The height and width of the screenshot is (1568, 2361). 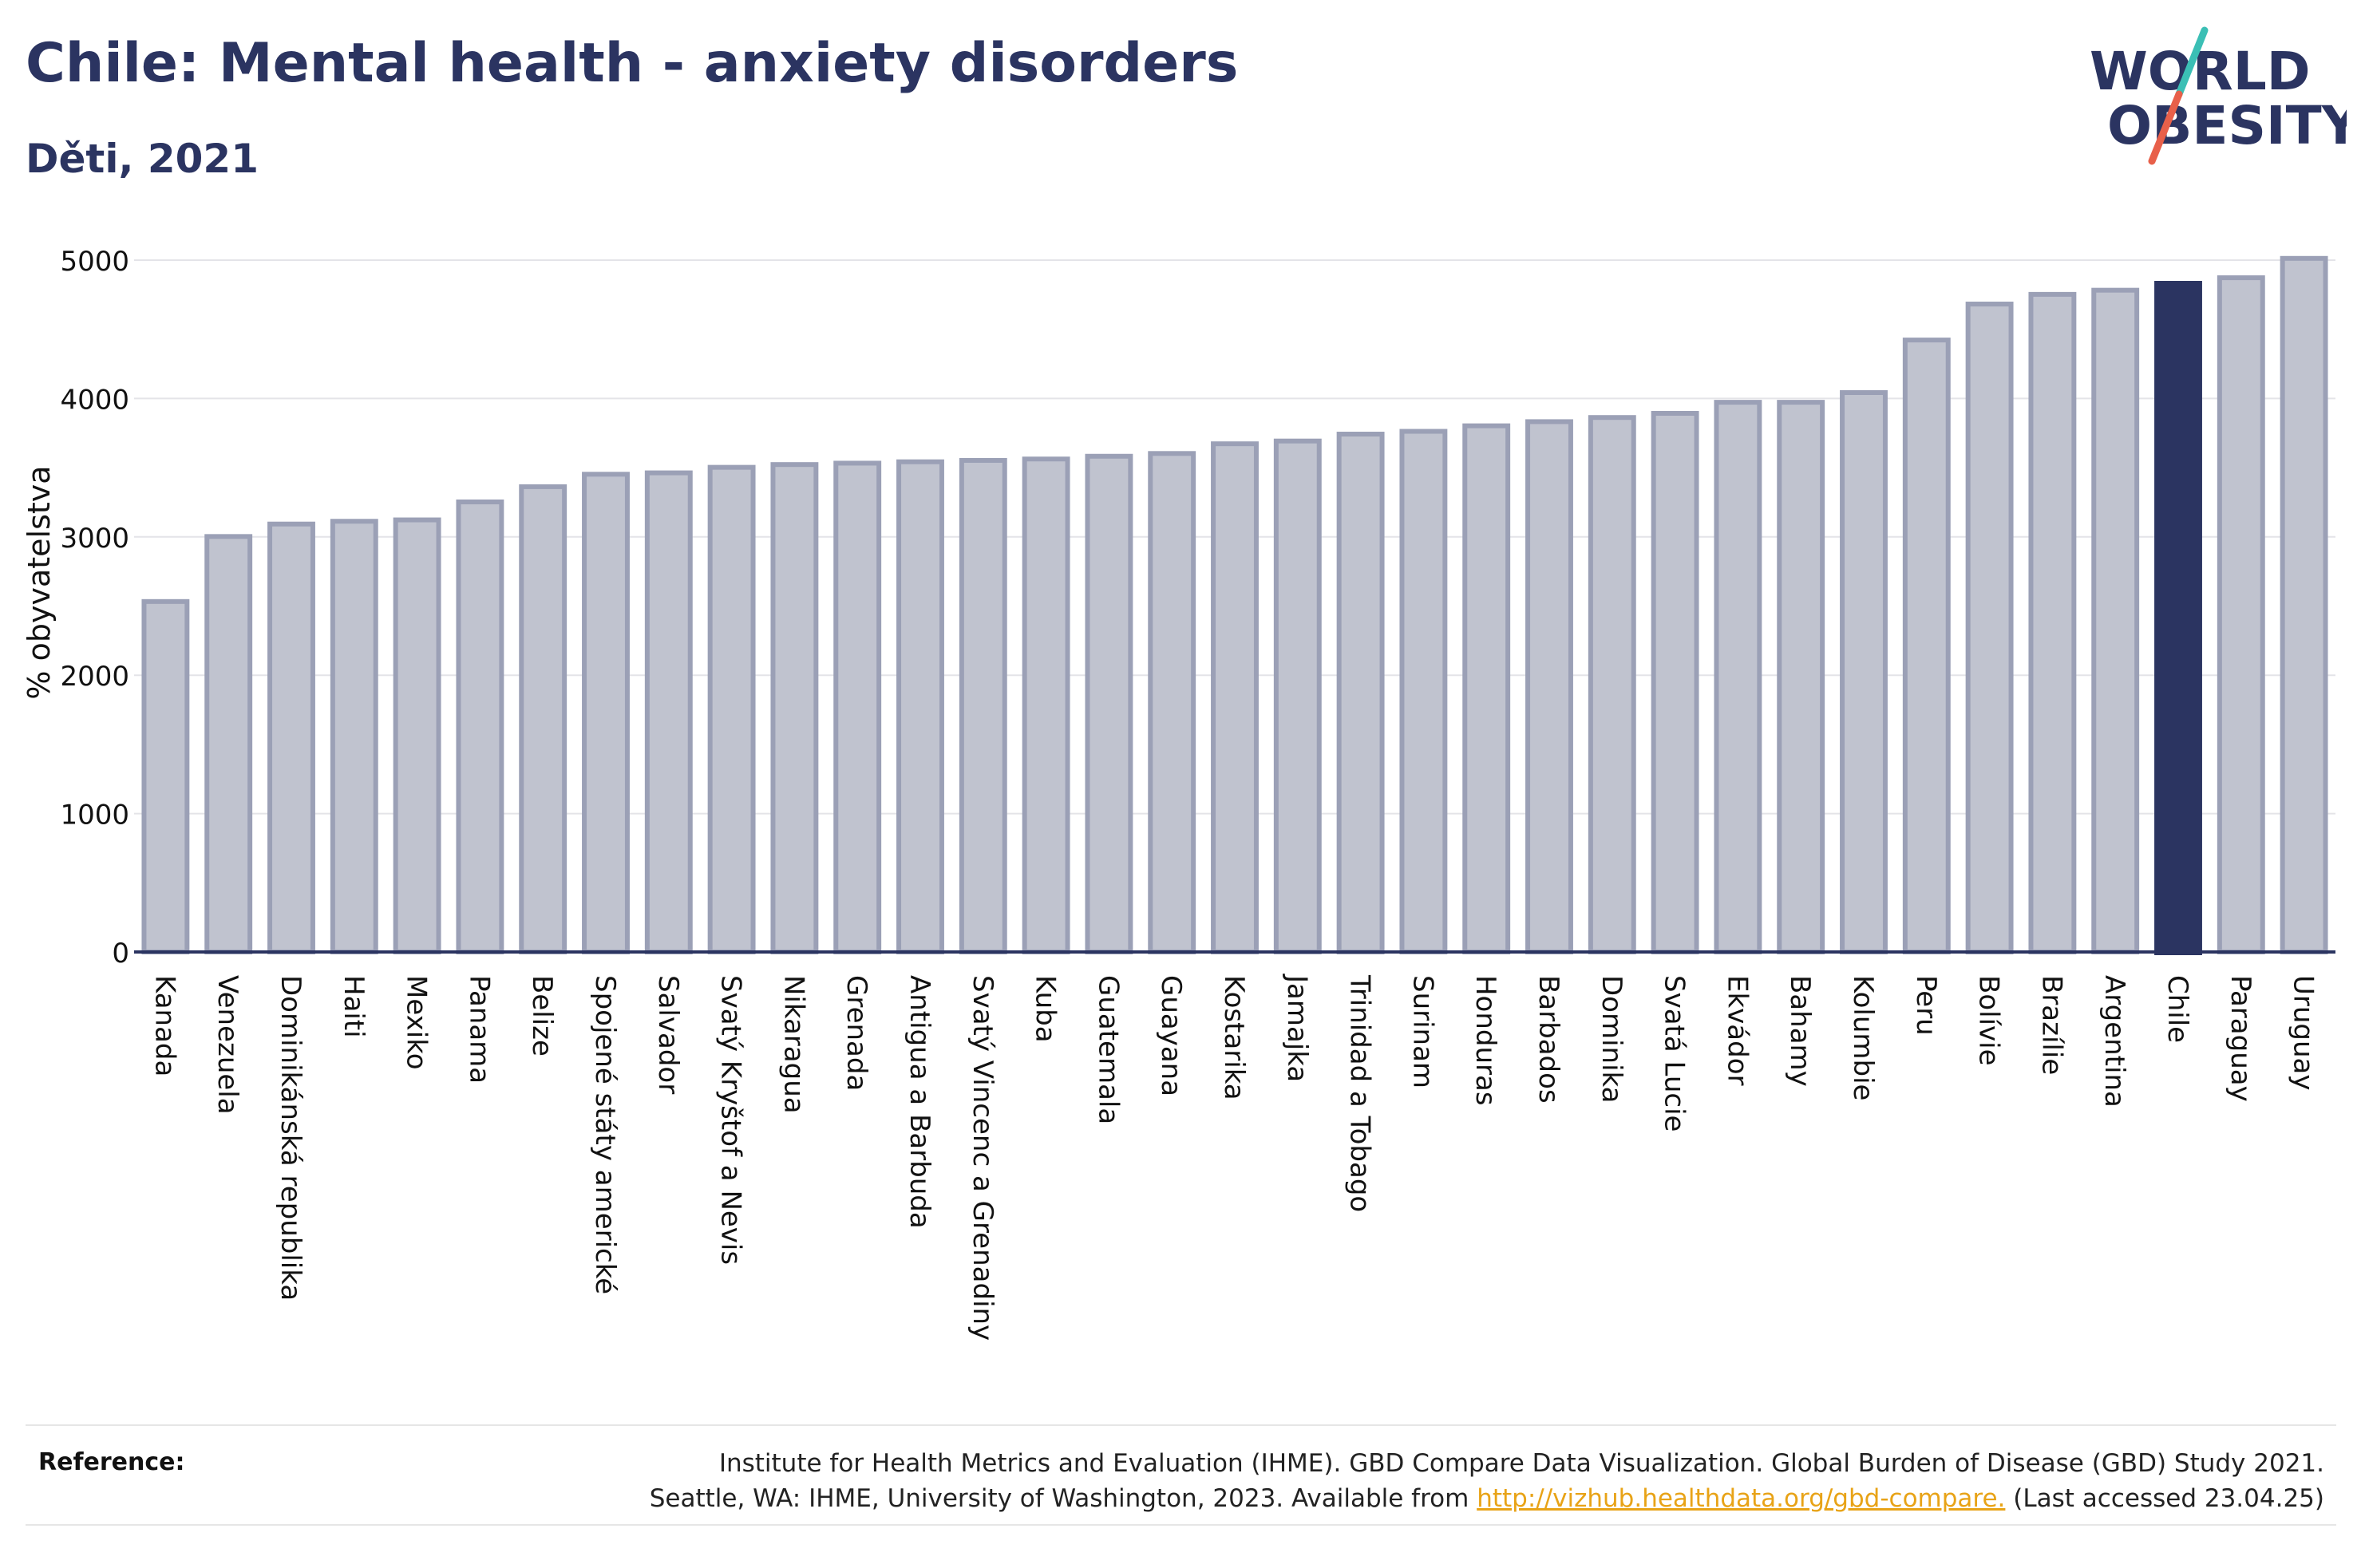 I want to click on x-tick-label: Guatemala, so click(x=1108, y=1049).